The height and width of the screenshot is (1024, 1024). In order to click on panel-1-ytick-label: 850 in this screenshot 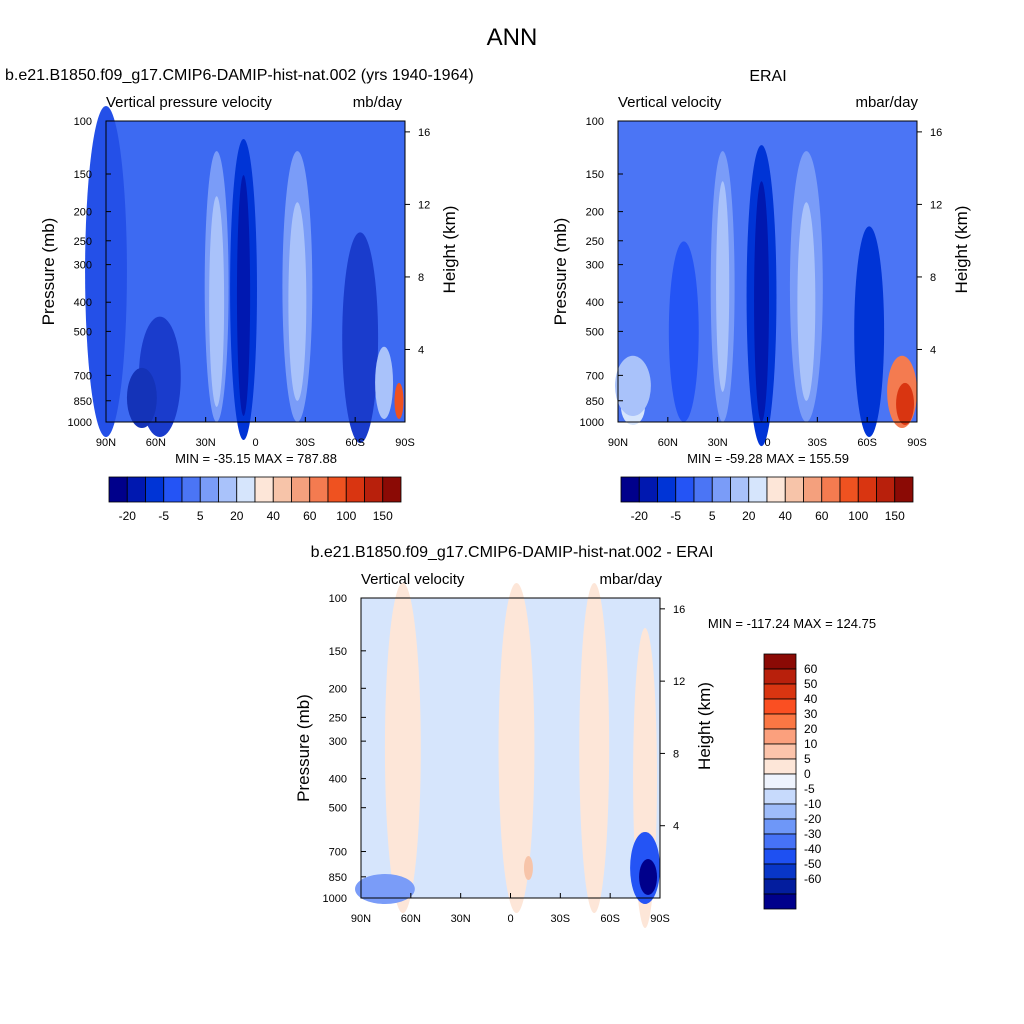, I will do `click(83, 402)`.